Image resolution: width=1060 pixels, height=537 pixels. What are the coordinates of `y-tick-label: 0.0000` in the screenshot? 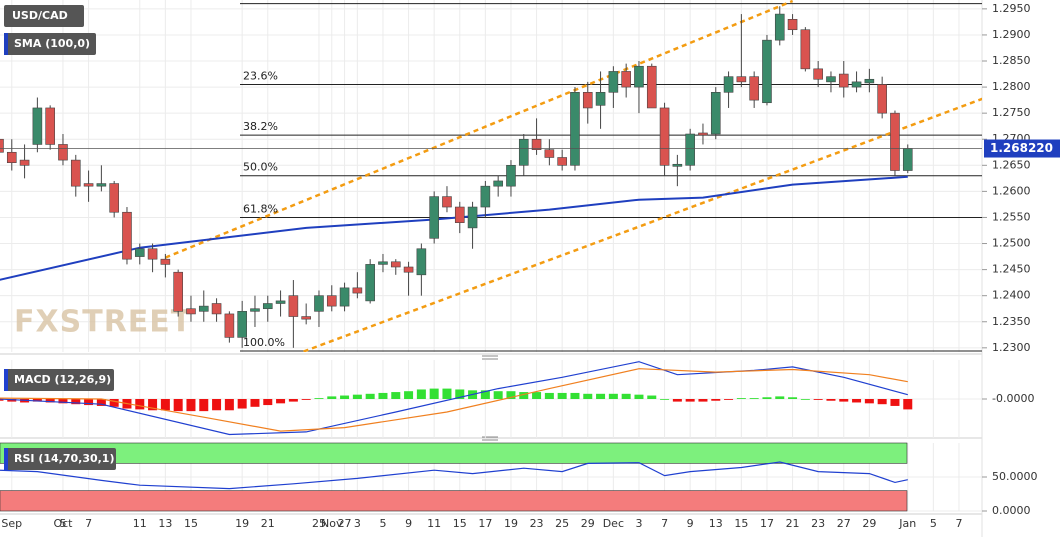 It's located at (1011, 510).